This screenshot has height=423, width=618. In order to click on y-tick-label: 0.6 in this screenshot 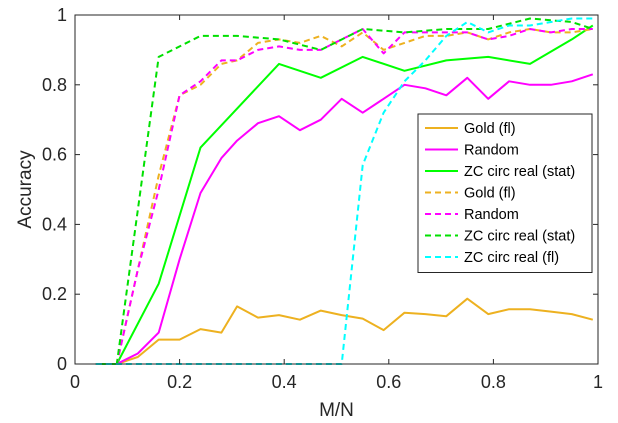, I will do `click(54, 155)`.